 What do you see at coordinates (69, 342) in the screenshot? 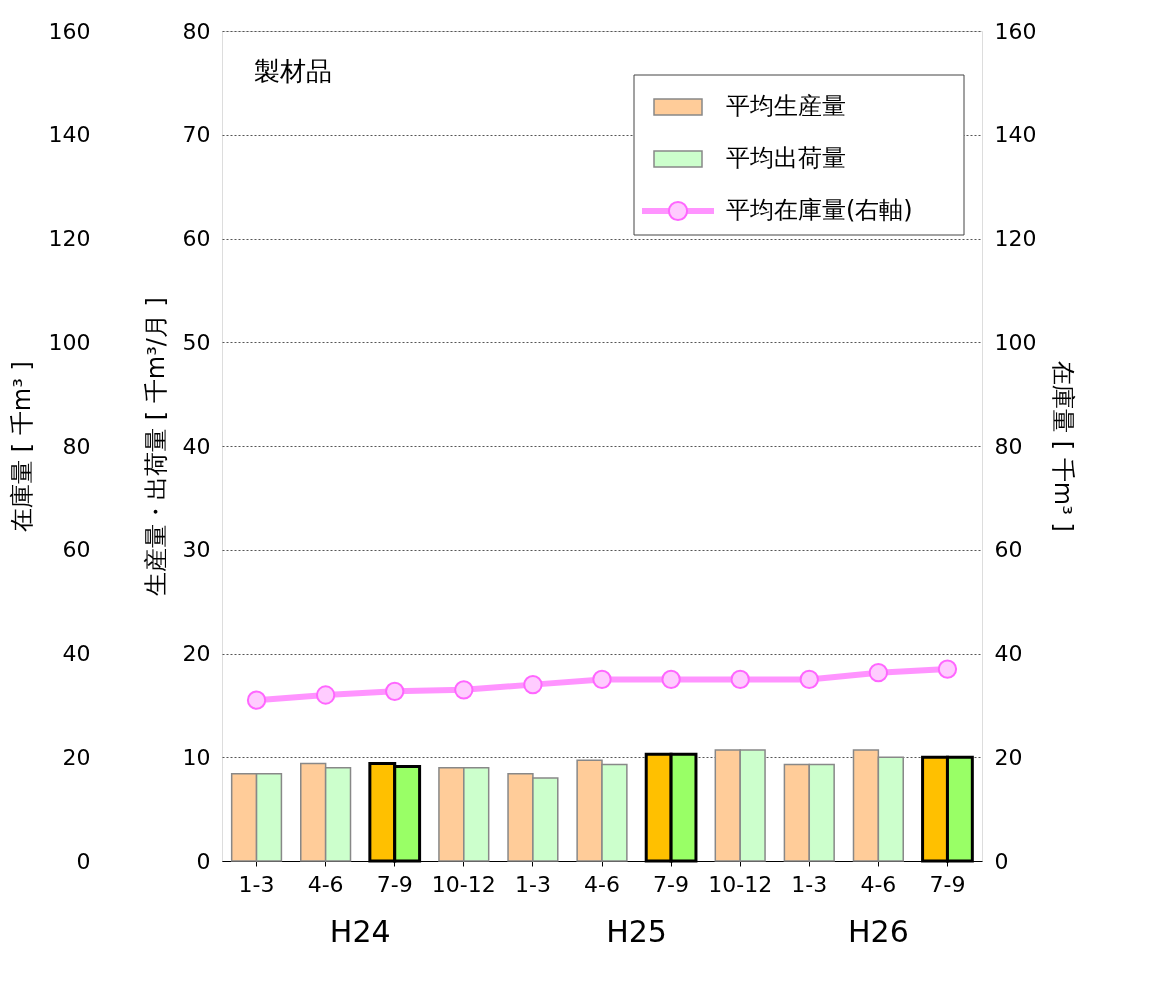
I see `y3-tick-label: 100` at bounding box center [69, 342].